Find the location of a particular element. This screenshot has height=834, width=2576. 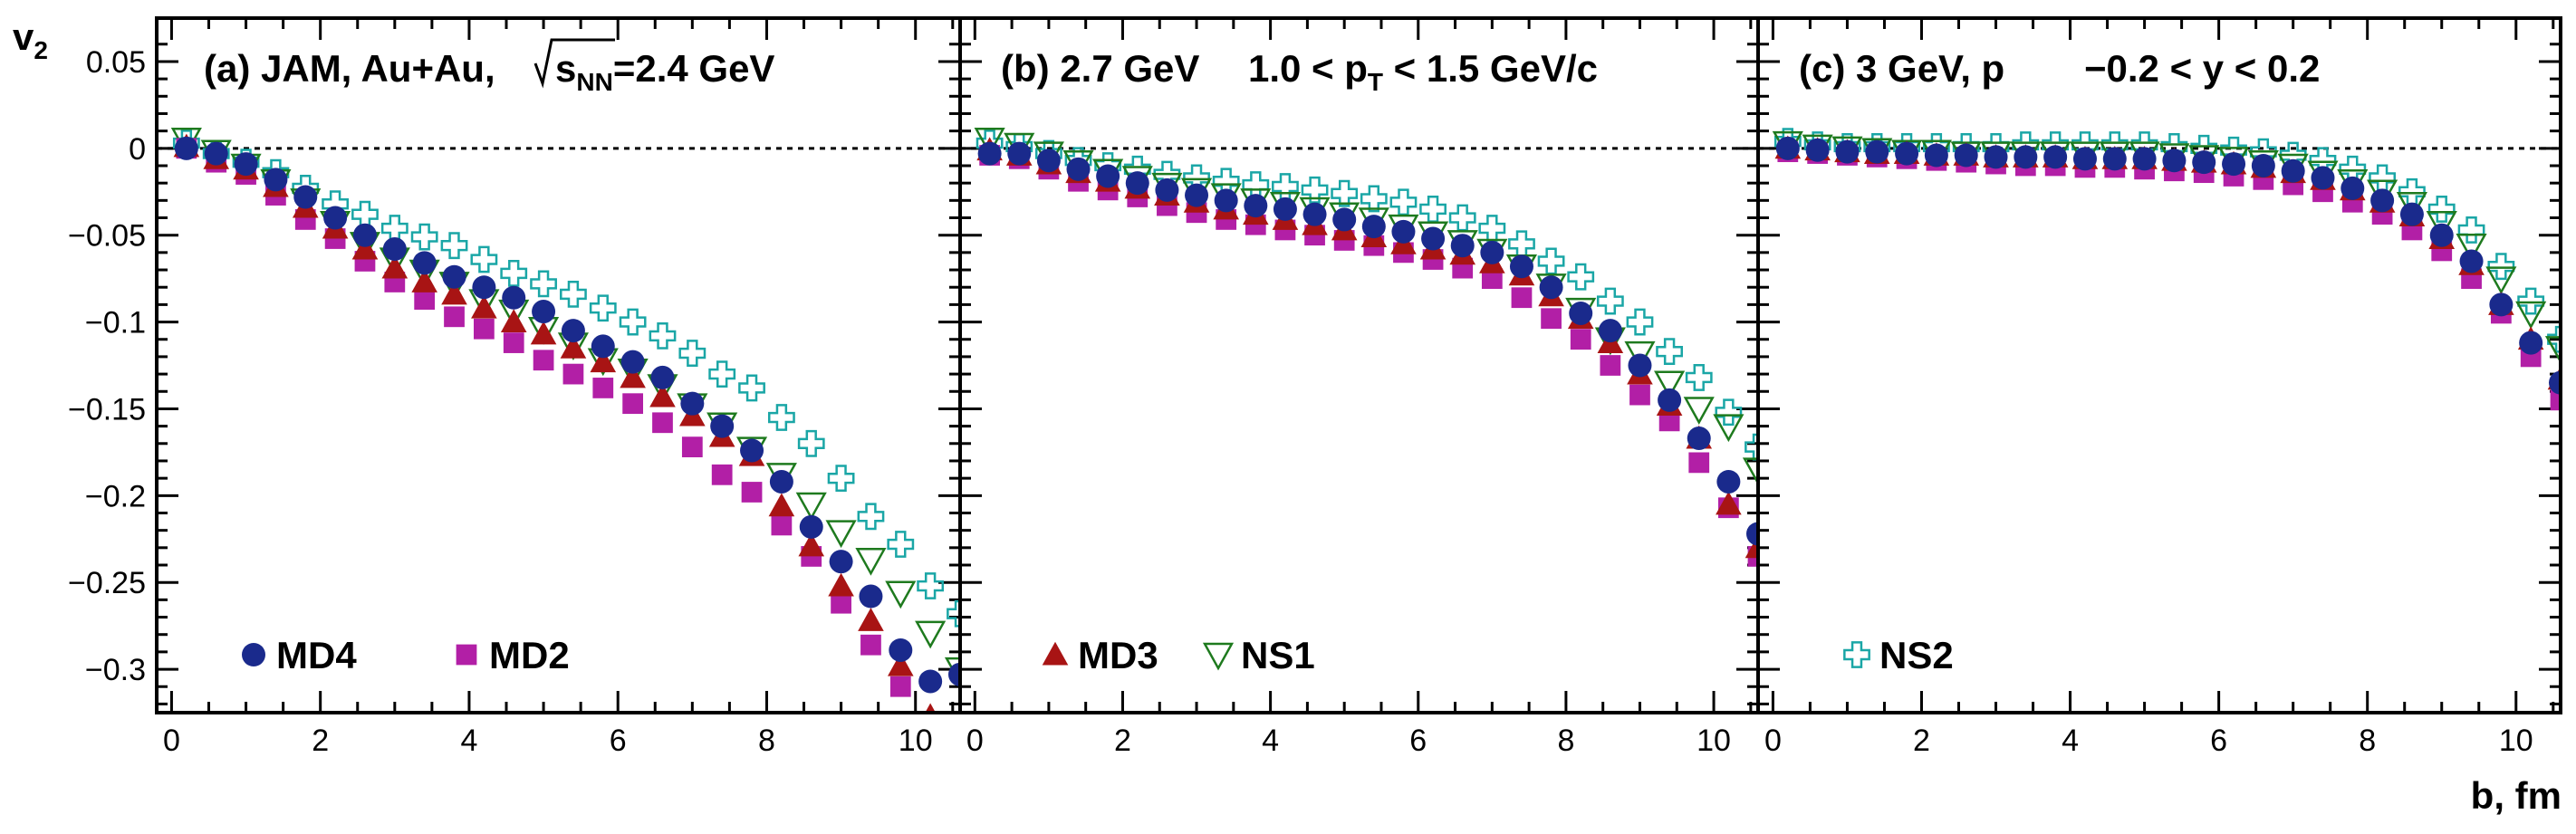

y-axis-title-subscript: 2 is located at coordinates (41, 50).